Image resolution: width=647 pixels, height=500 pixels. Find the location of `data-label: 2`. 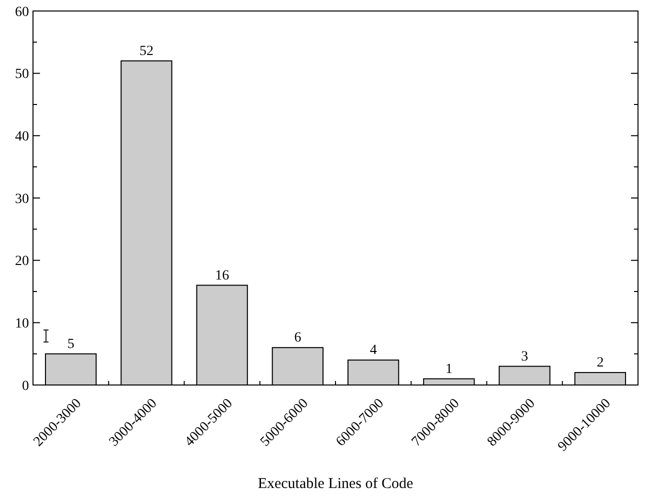

data-label: 2 is located at coordinates (600, 363).